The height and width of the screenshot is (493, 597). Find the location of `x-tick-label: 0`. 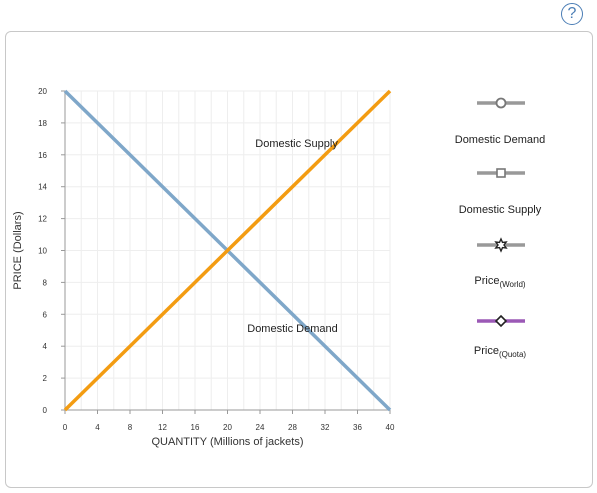

x-tick-label: 0 is located at coordinates (65, 427).